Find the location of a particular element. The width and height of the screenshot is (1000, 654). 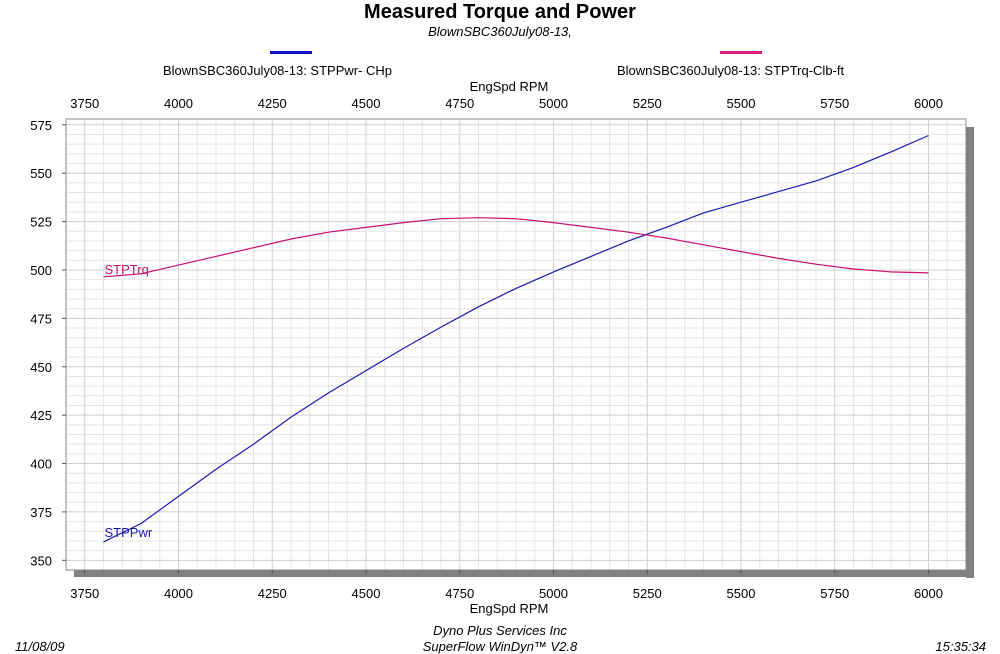

x-tick-label-top: 3750 is located at coordinates (84, 103).